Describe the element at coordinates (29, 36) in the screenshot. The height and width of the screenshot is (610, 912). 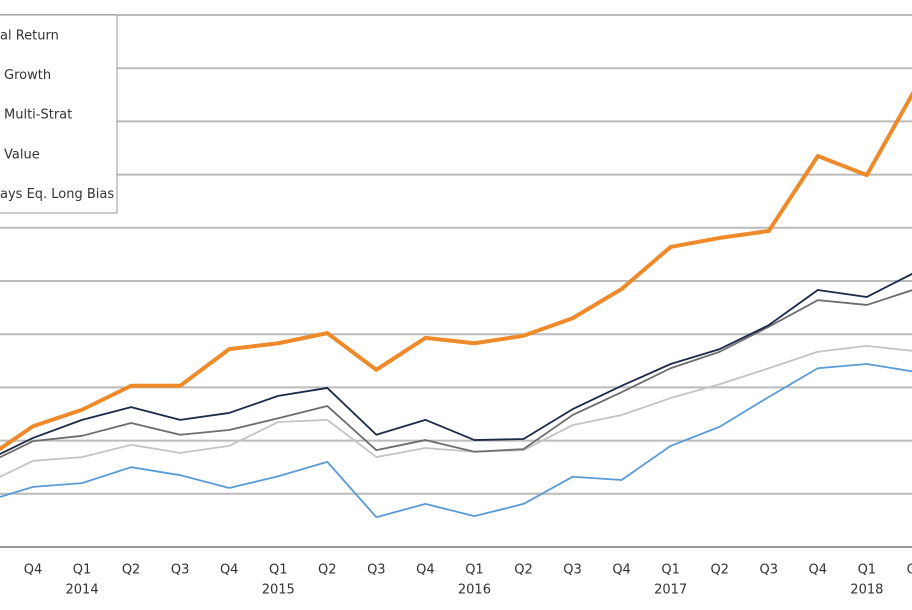
I see `legend-label: al Return` at that location.